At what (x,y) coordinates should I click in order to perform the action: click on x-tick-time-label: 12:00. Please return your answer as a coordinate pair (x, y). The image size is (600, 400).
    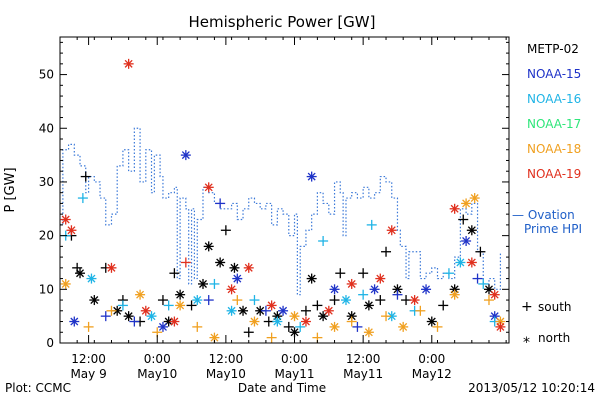
    Looking at the image, I should click on (363, 359).